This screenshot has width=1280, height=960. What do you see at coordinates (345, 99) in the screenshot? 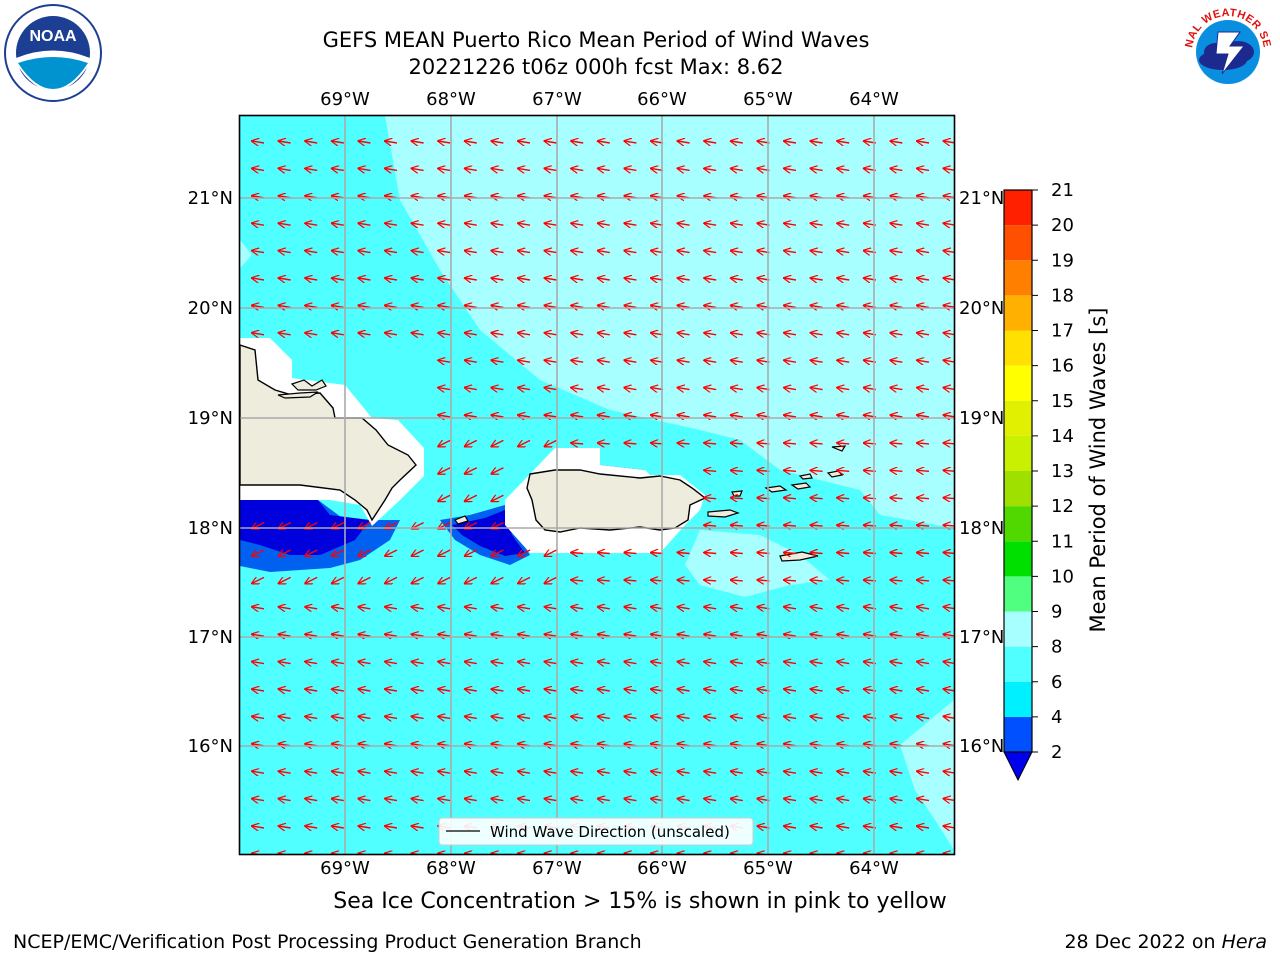
I see `lon-label-top: 69°W` at bounding box center [345, 99].